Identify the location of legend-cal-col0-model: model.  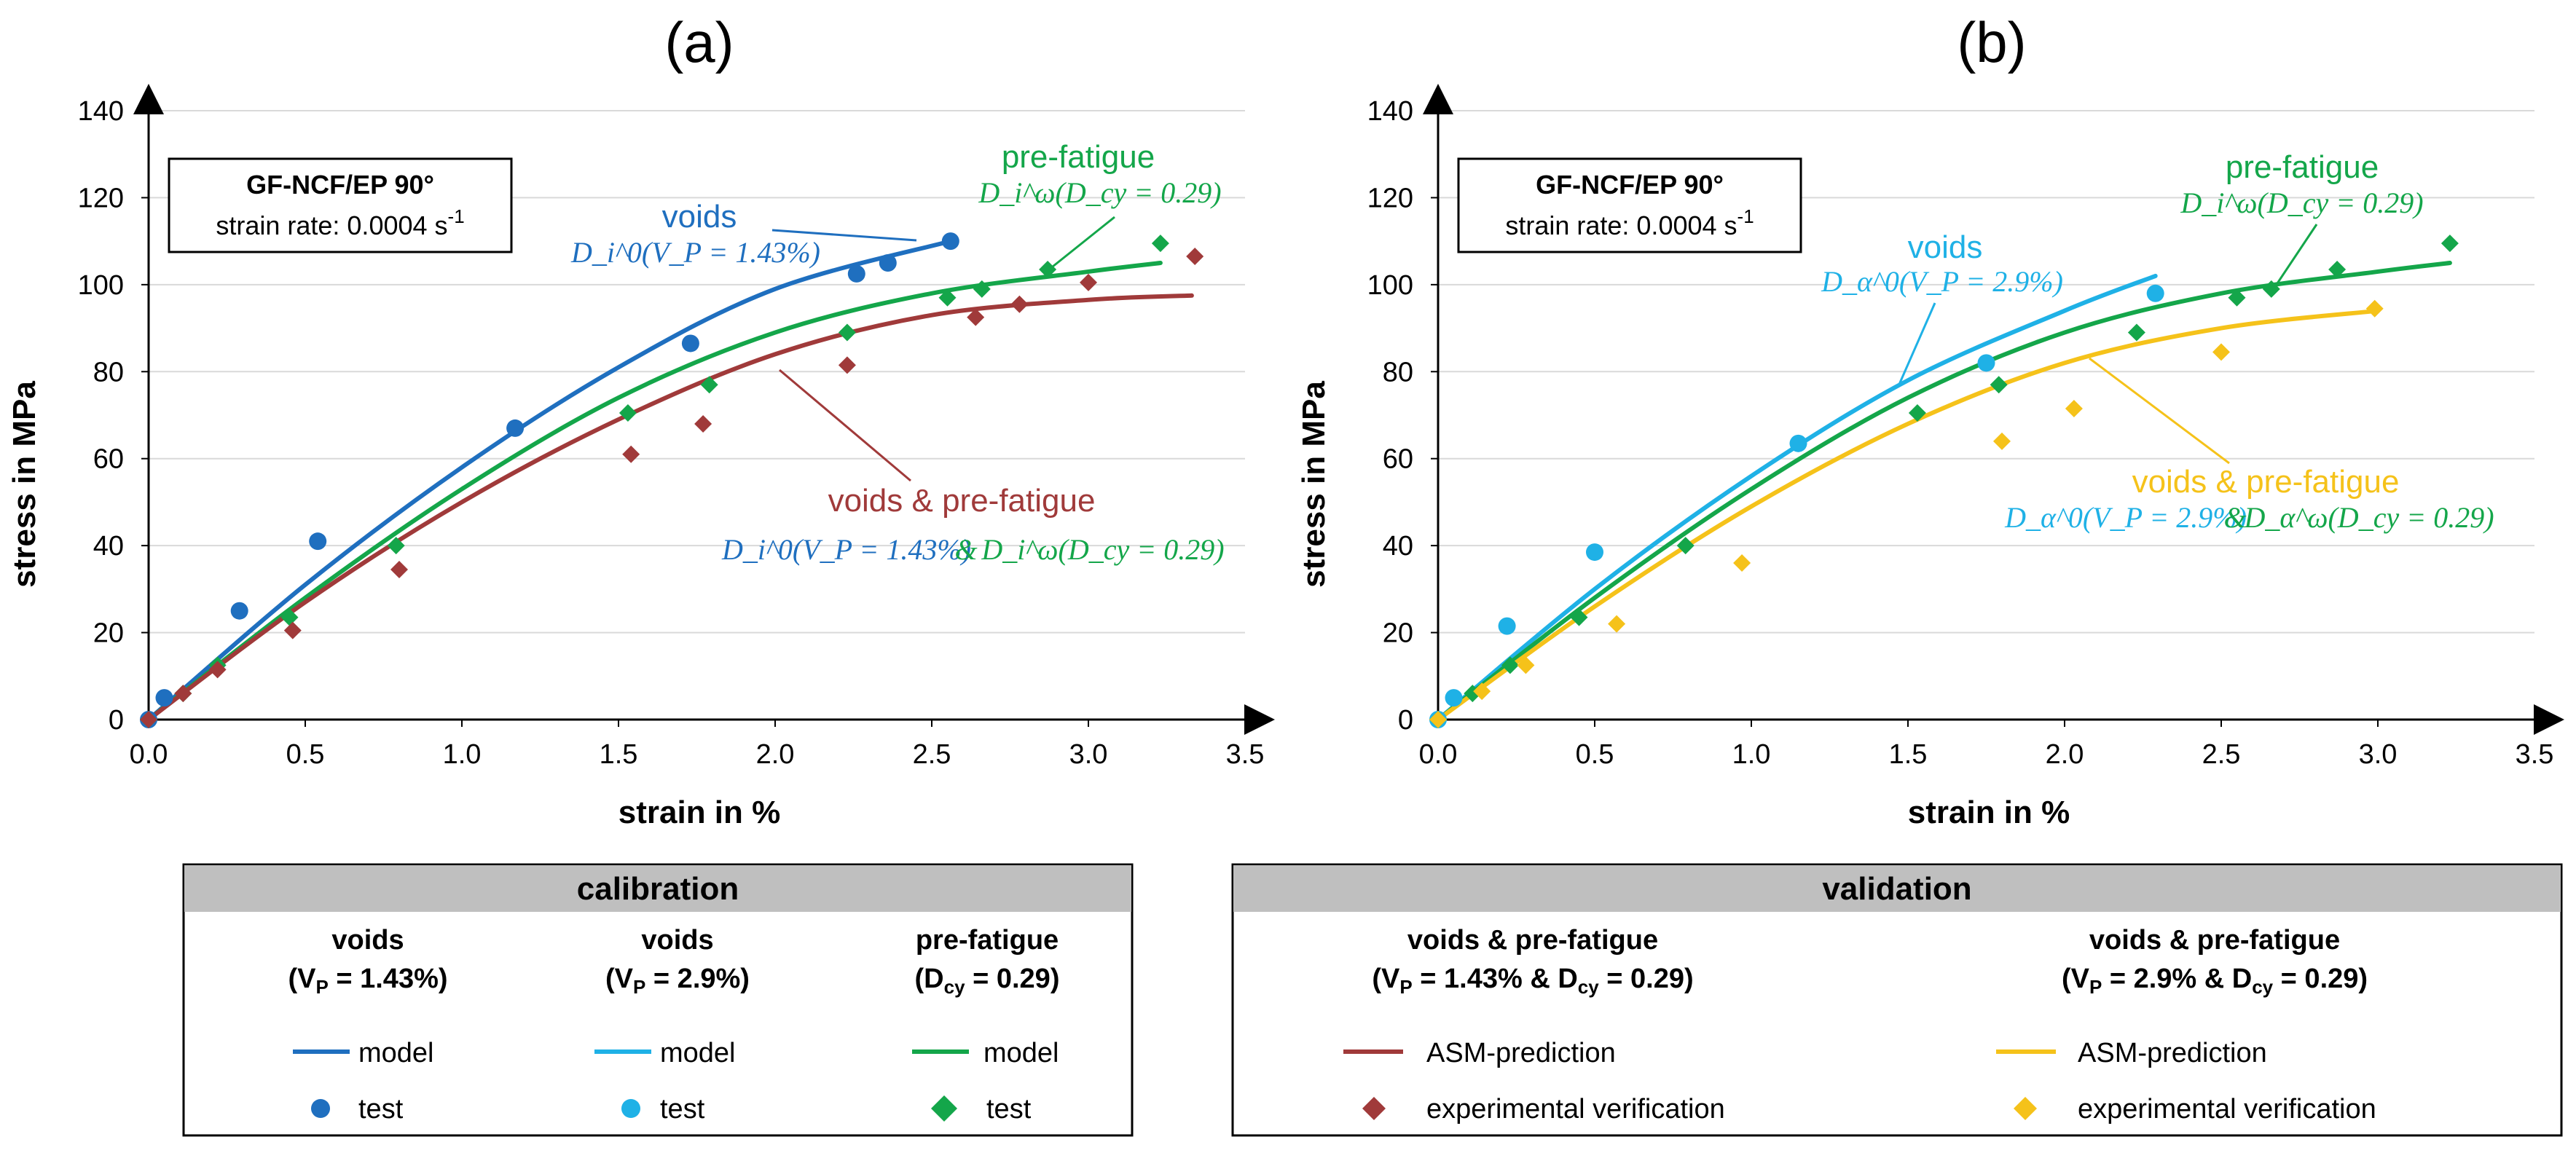
(396, 1053).